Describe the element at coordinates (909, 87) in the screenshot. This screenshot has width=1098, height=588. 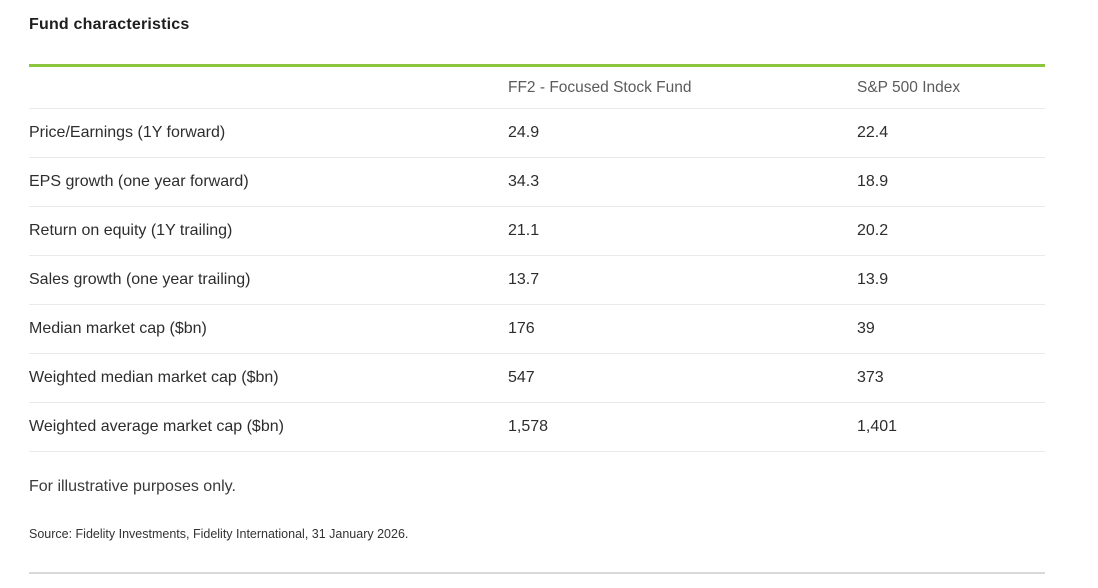
I see `column-header-index: S&P 500 Index` at that location.